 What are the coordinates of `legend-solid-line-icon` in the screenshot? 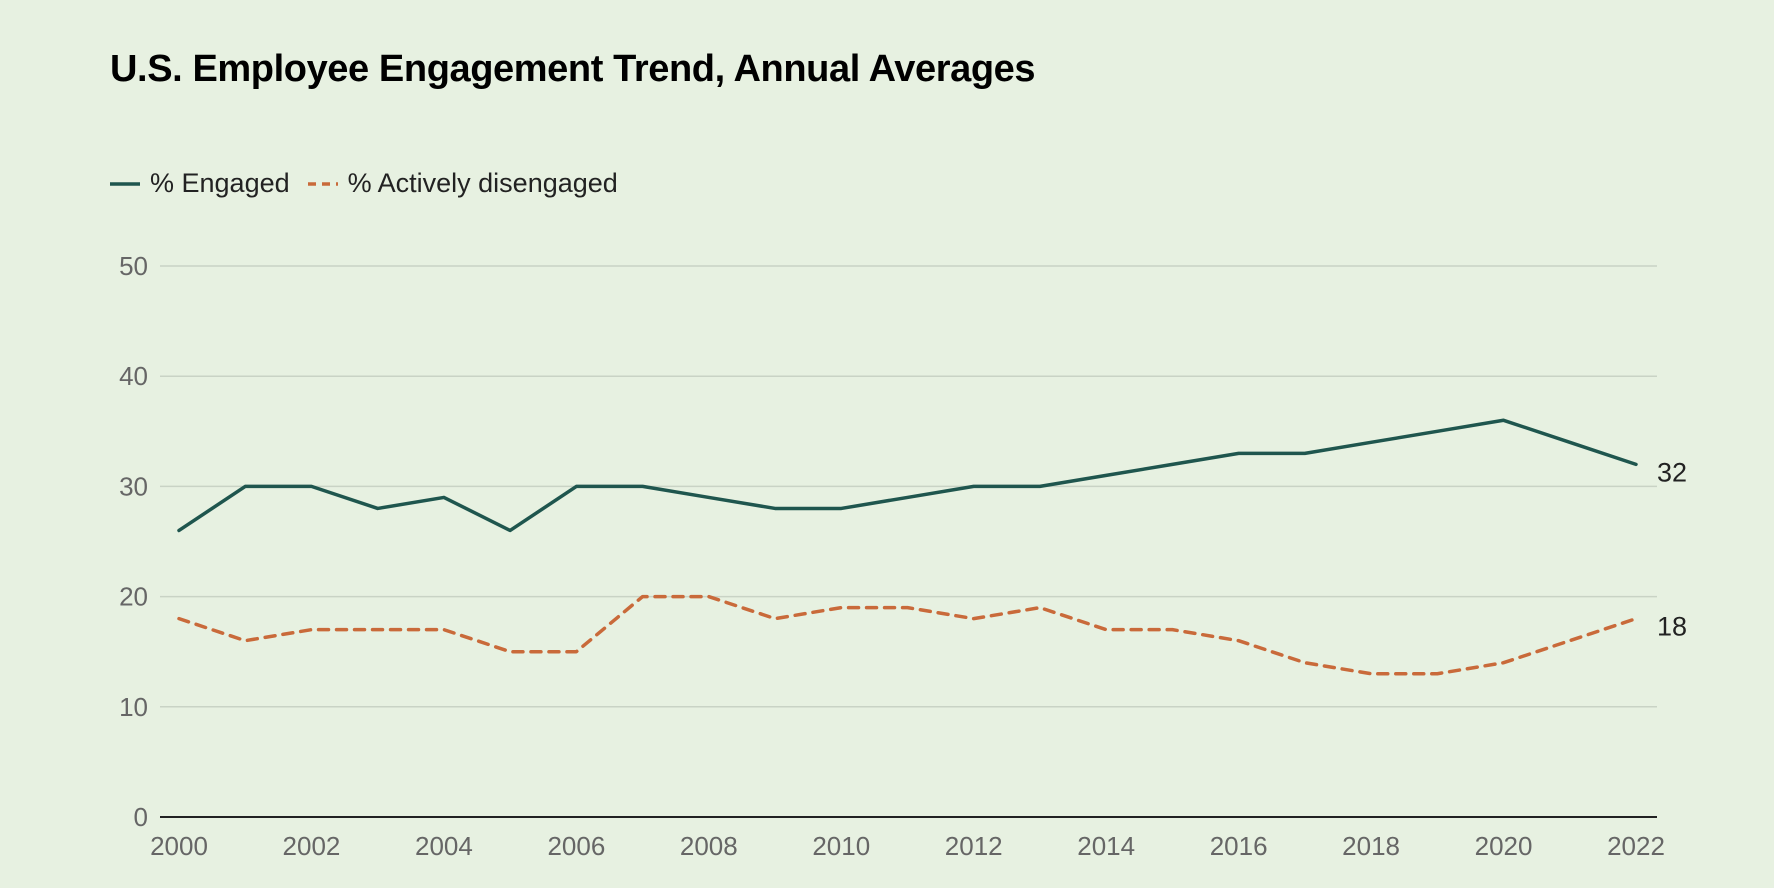 It's located at (125, 183).